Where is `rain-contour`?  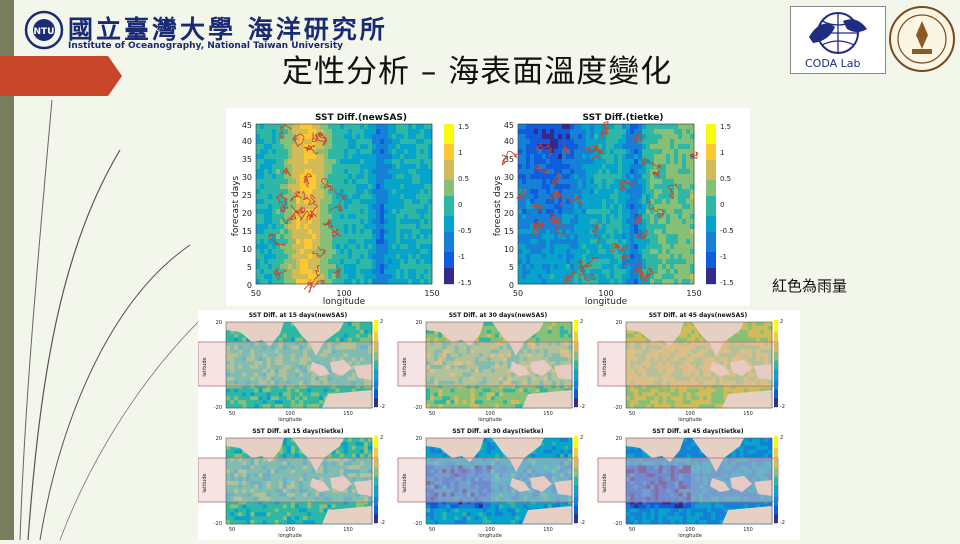
rain-contour is located at coordinates (556, 198).